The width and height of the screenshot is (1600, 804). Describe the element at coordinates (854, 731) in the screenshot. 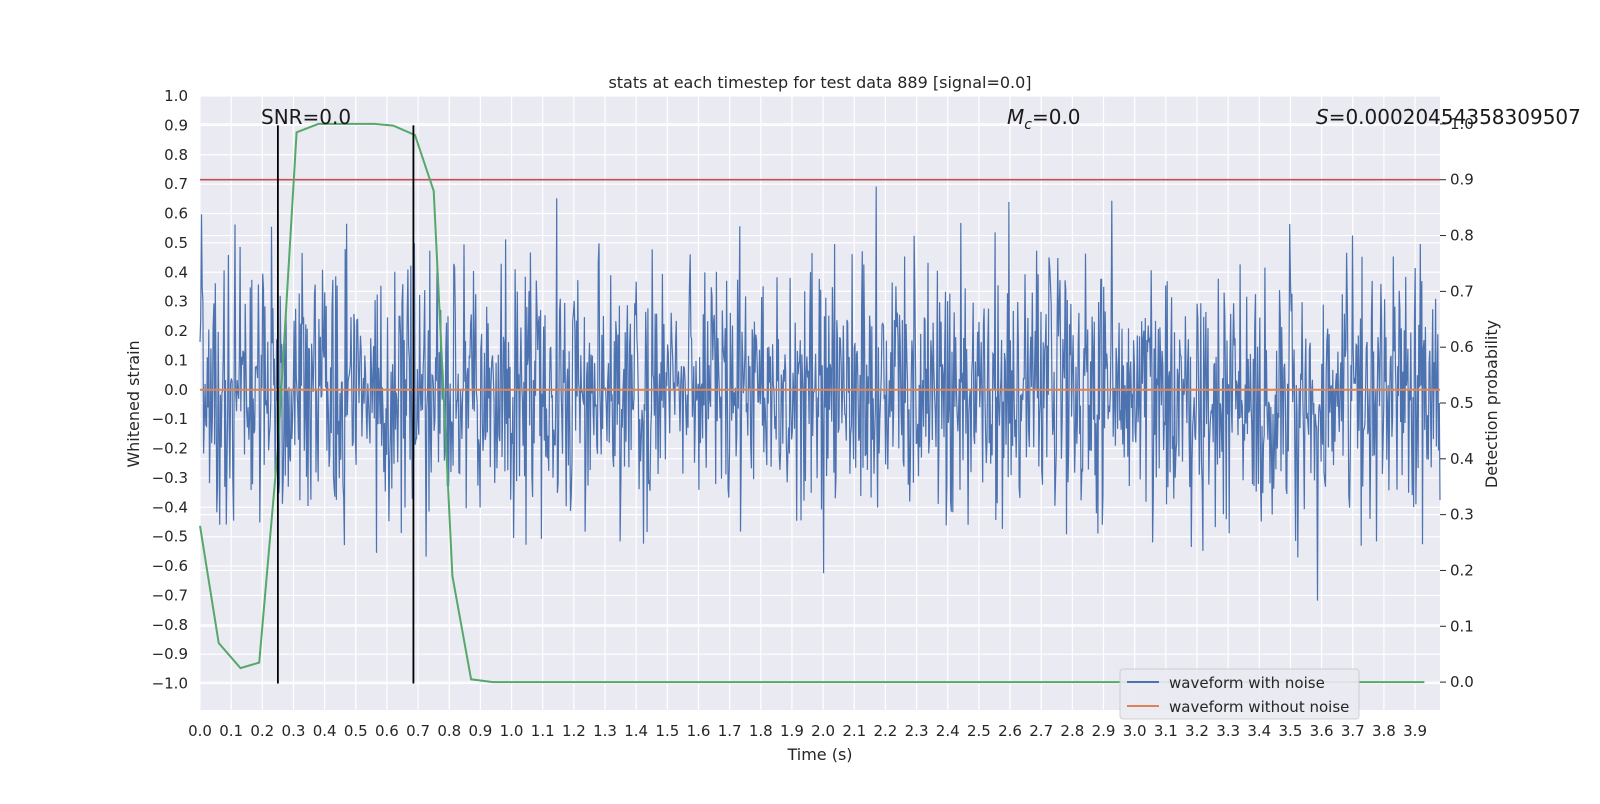

I see `x-tick-label: 2.1` at that location.